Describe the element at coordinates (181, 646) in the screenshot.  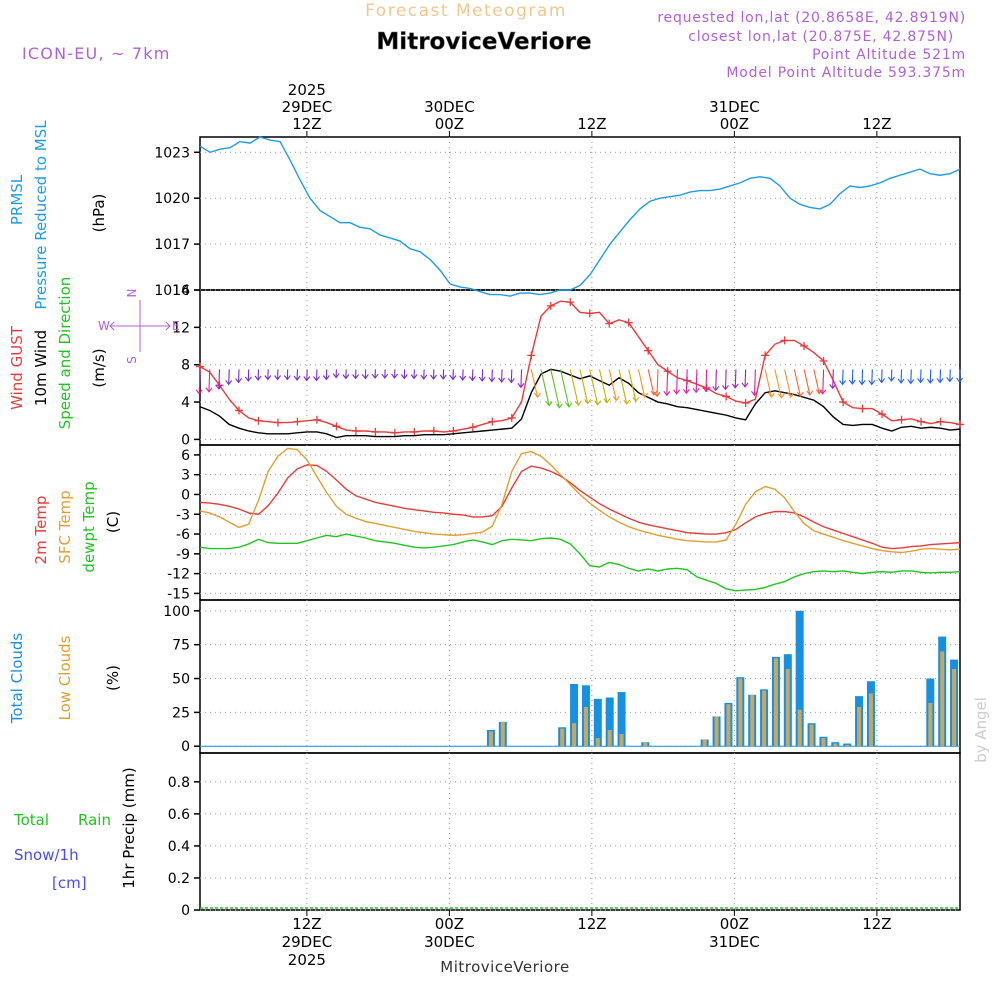
I see `y-tick-label: 75` at that location.